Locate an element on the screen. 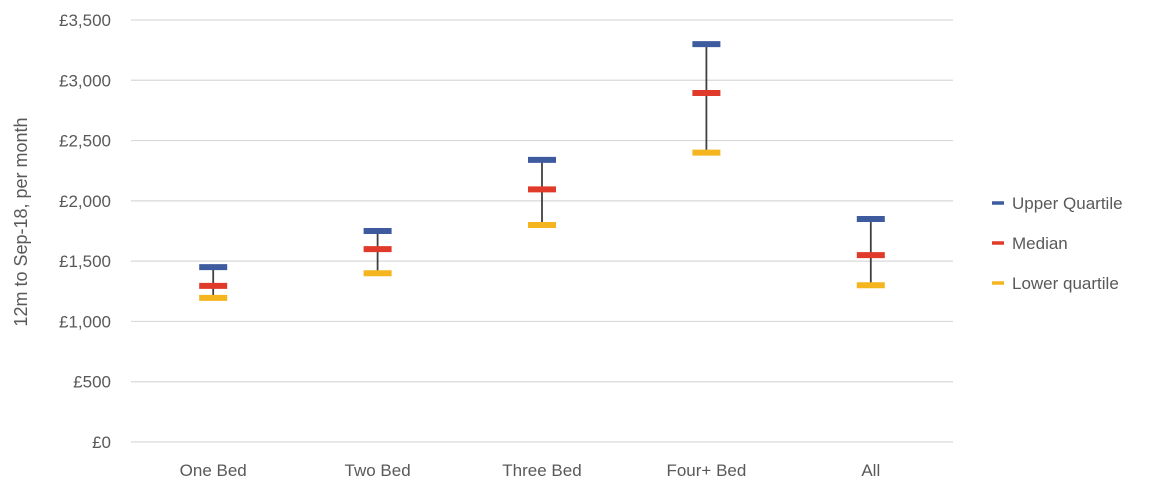 The width and height of the screenshot is (1163, 492). legend-label: Upper Quartile is located at coordinates (1067, 203).